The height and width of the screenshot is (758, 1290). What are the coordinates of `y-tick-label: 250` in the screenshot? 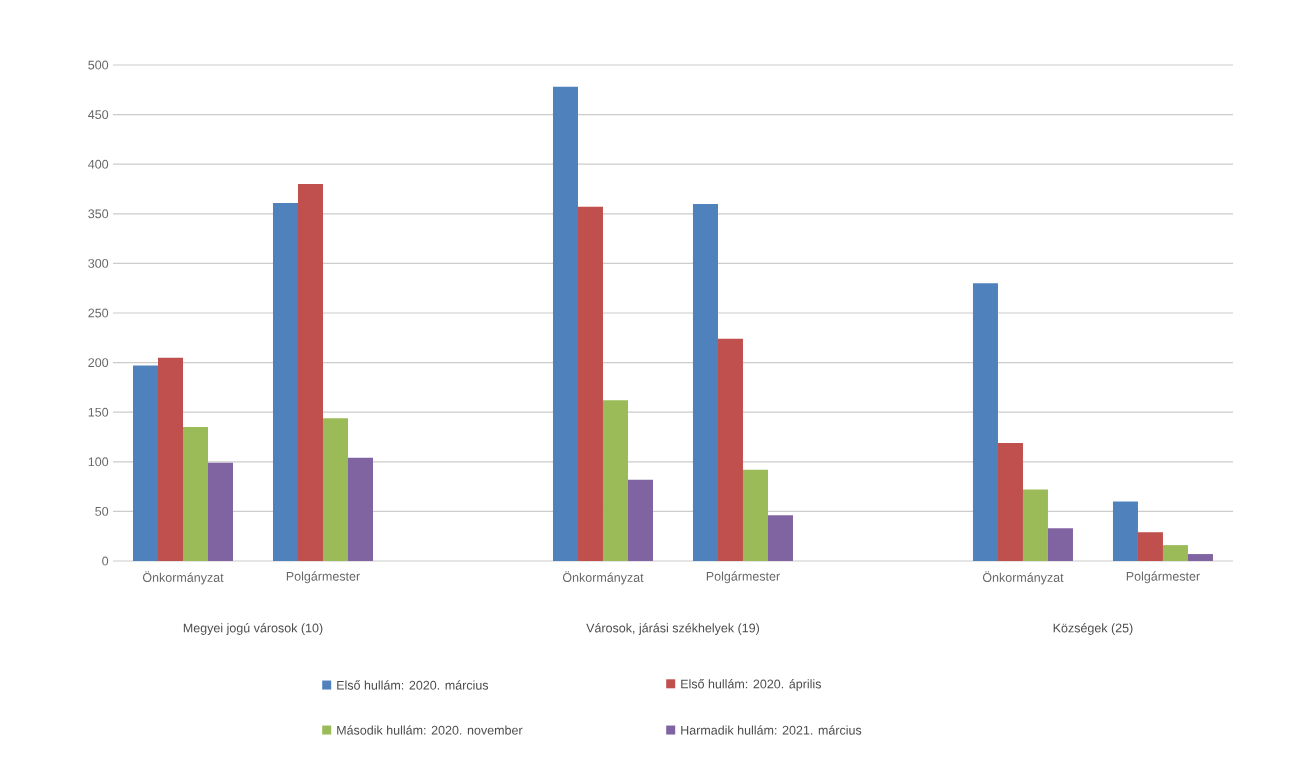 It's located at (98, 313).